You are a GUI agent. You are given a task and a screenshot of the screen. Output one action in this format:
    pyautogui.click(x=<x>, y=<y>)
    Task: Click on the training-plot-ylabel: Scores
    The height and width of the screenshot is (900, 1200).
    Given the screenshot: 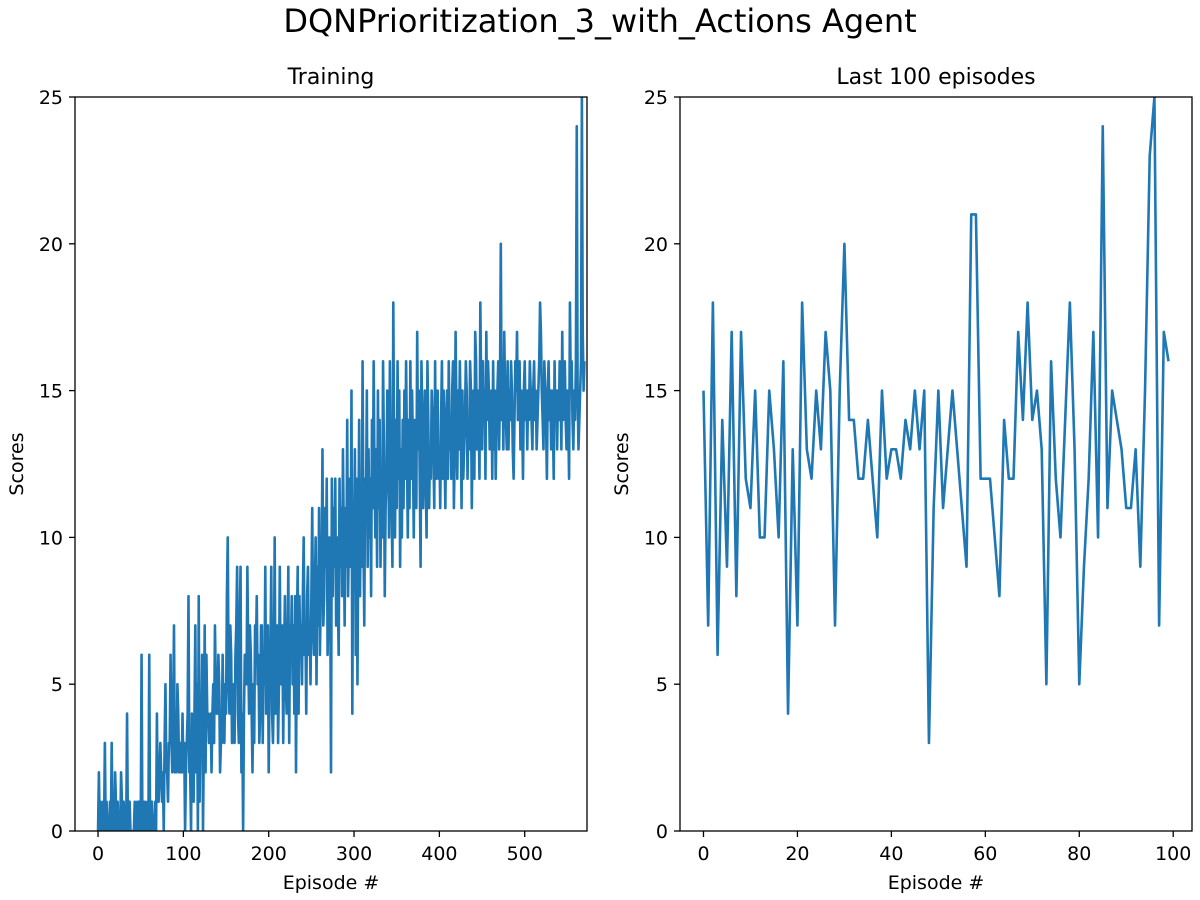 What is the action you would take?
    pyautogui.click(x=17, y=463)
    